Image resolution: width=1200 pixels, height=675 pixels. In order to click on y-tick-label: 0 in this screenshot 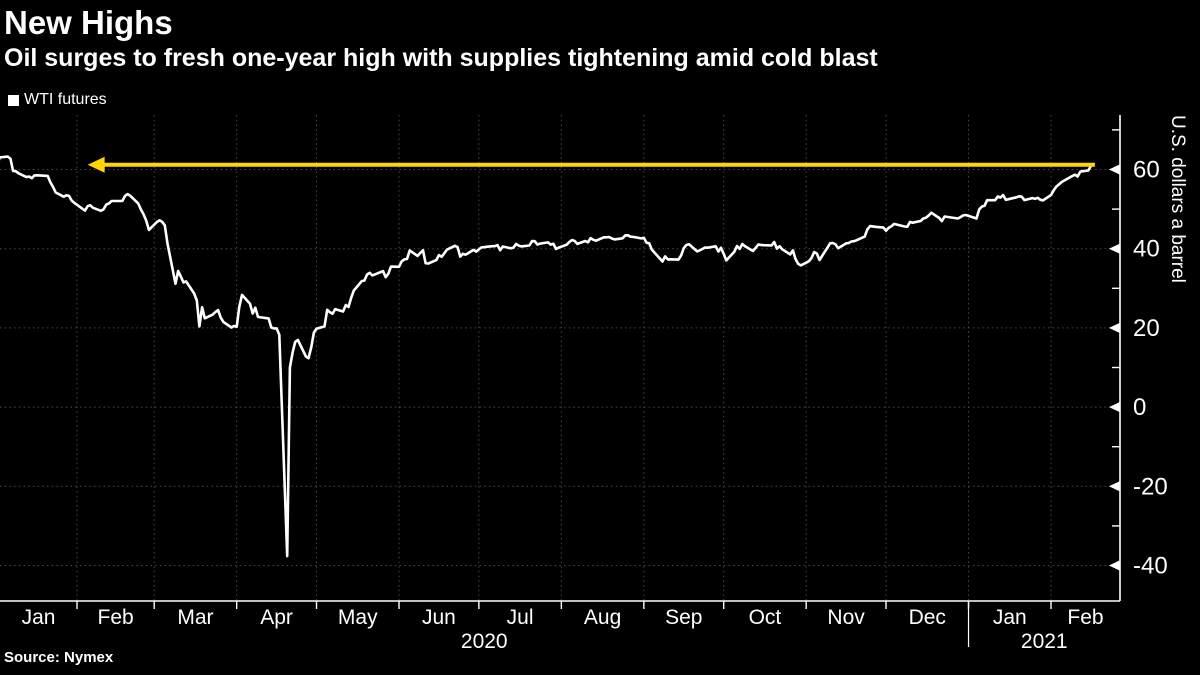, I will do `click(1139, 407)`.